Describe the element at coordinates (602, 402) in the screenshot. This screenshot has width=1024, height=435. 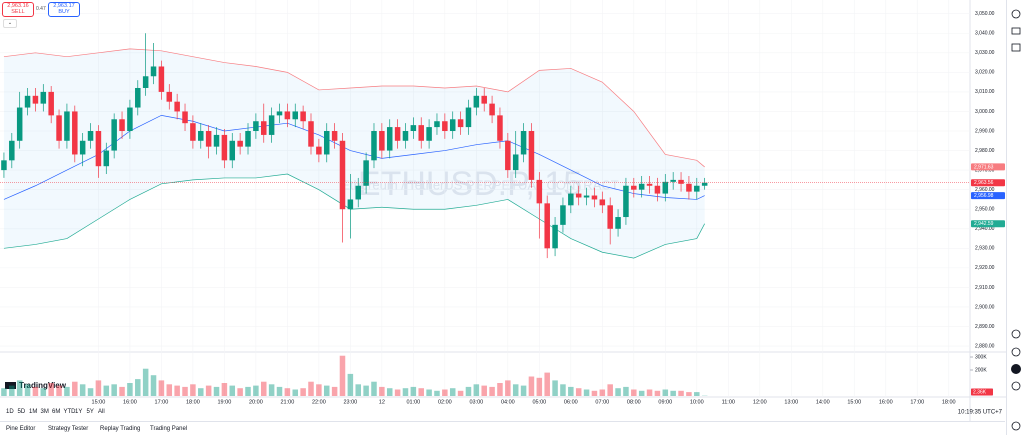
I see `x-tick-label: 07:00` at that location.